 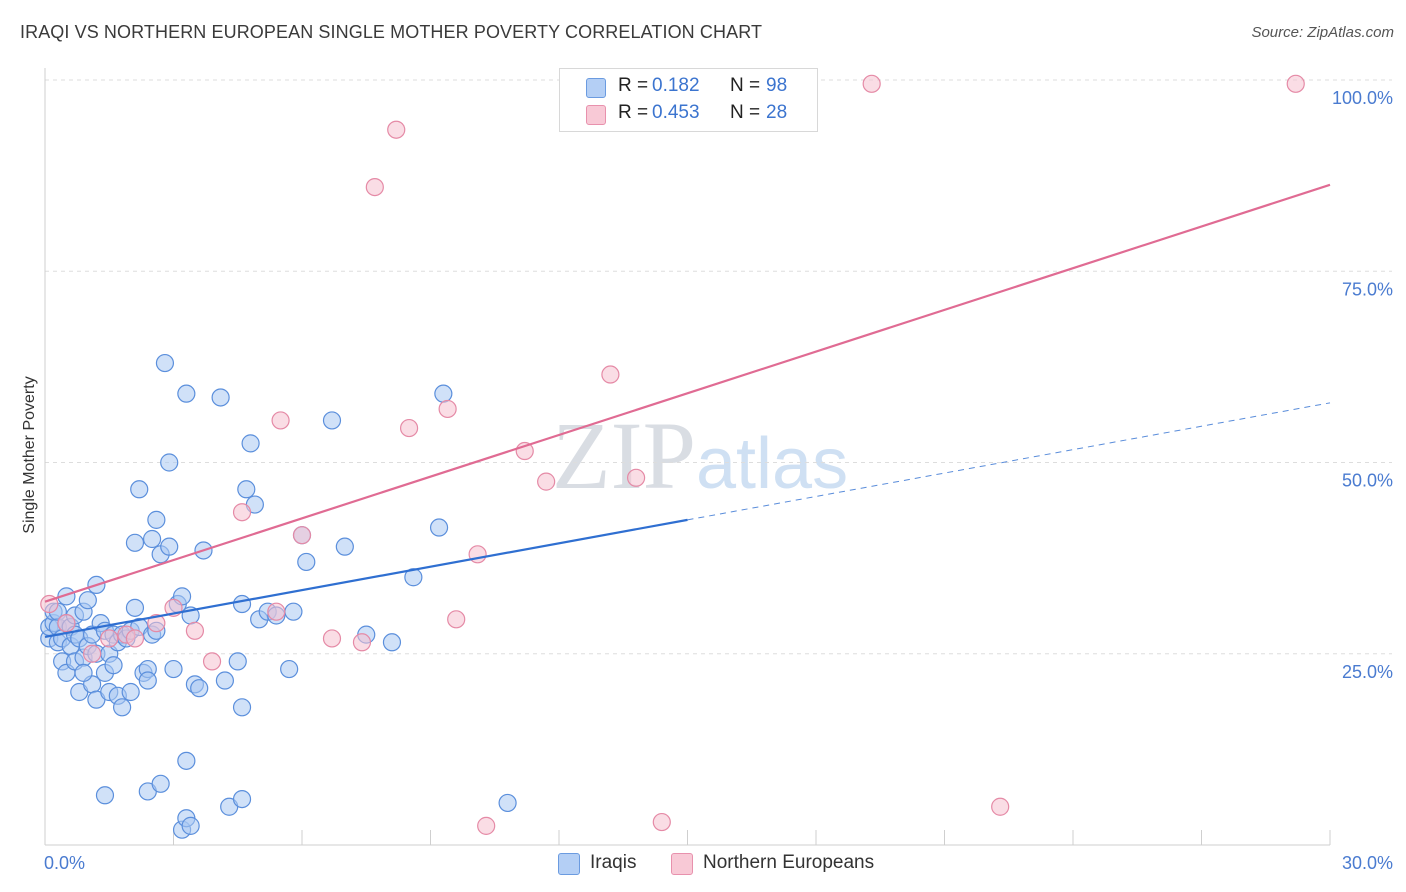 What do you see at coordinates (777, 112) in the screenshot?
I see `legend-n-value: 28` at bounding box center [777, 112].